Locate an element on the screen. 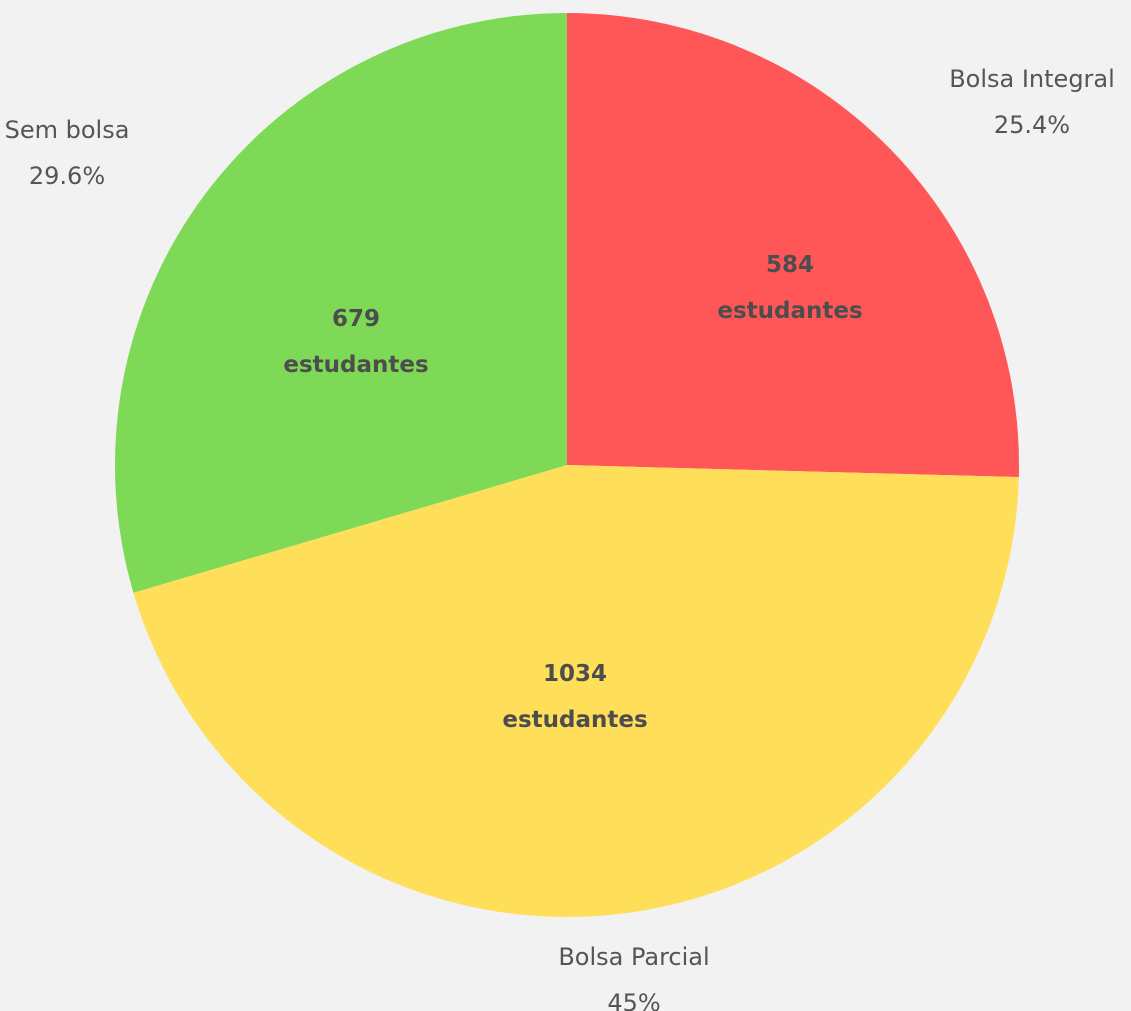  category-label: Bolsa Integral is located at coordinates (1032, 79).